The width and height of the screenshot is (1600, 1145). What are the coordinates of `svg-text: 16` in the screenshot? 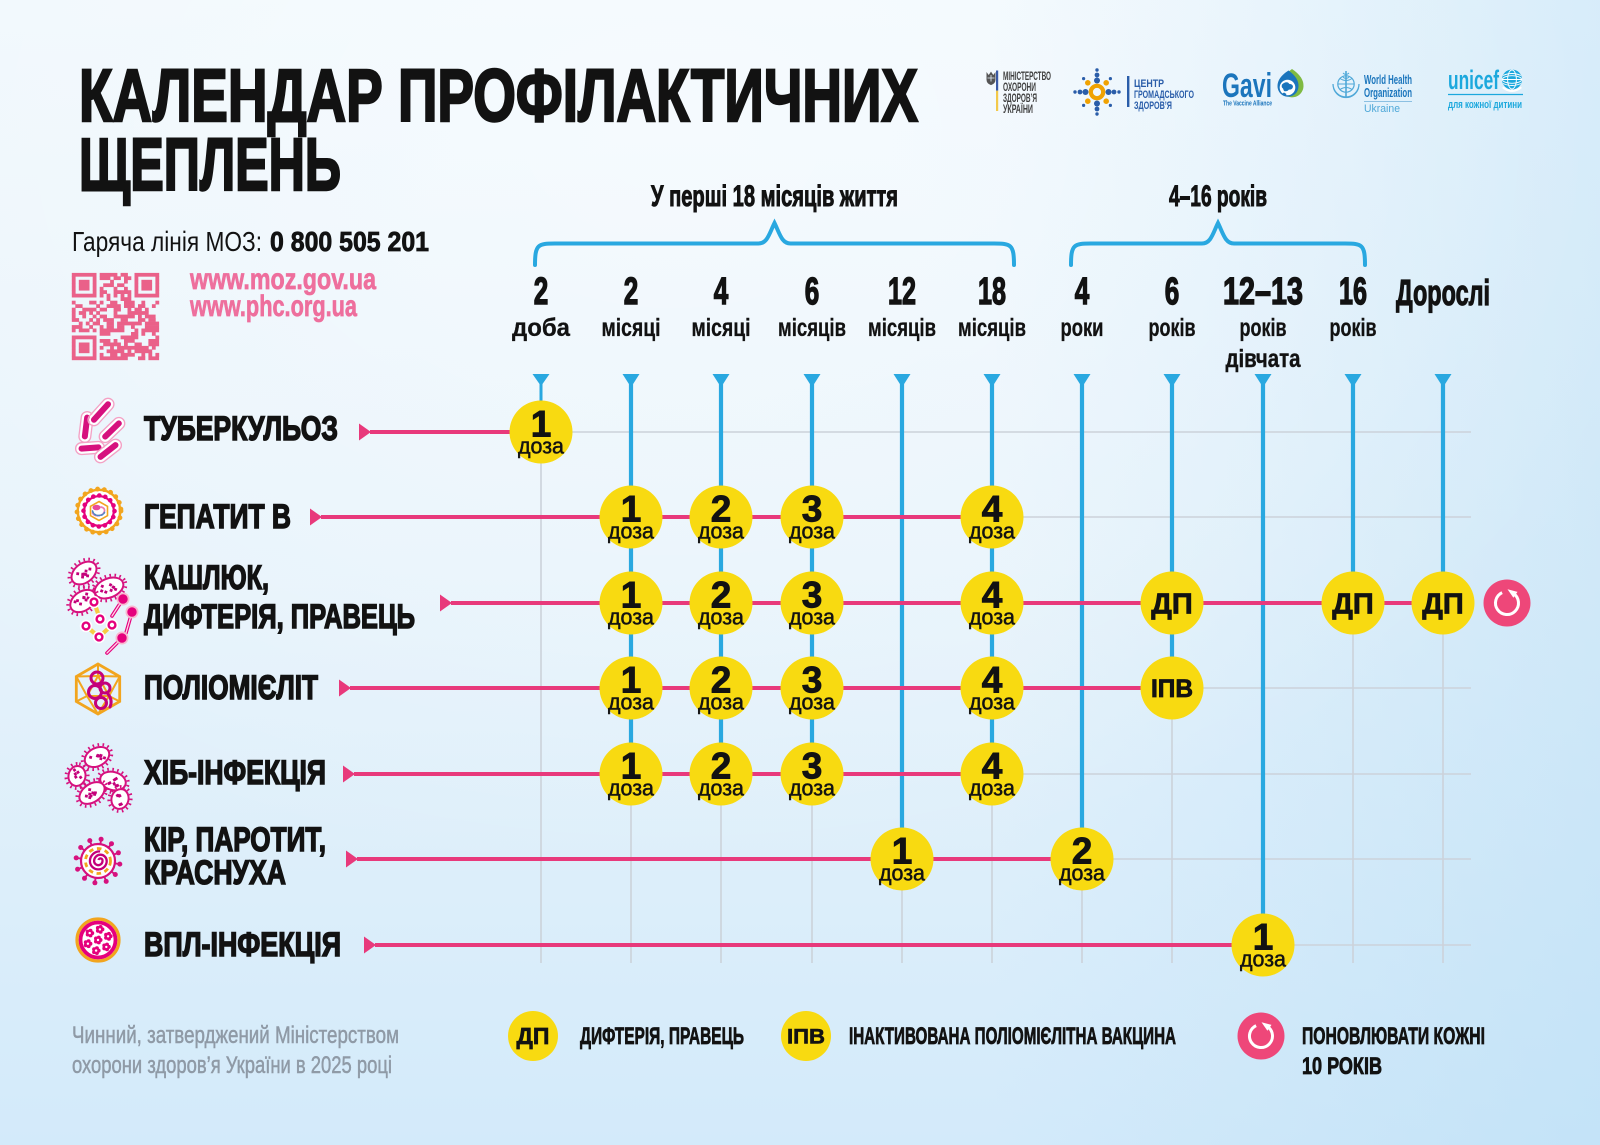 It's located at (1353, 292).